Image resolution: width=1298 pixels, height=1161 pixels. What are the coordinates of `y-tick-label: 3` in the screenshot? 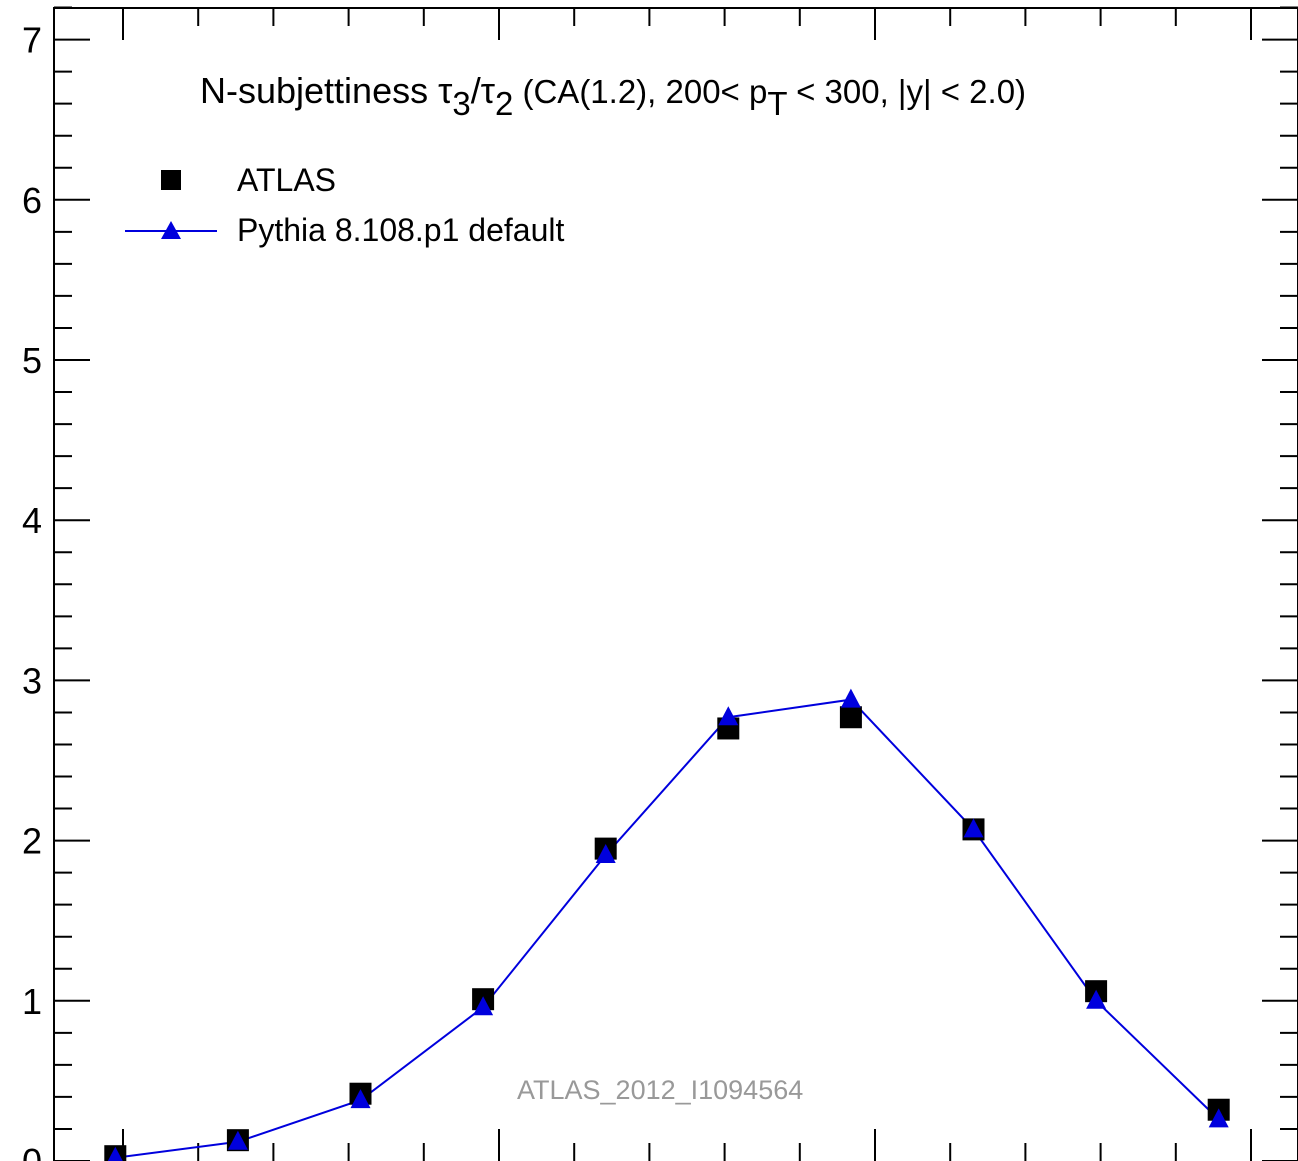 It's located at (32, 680).